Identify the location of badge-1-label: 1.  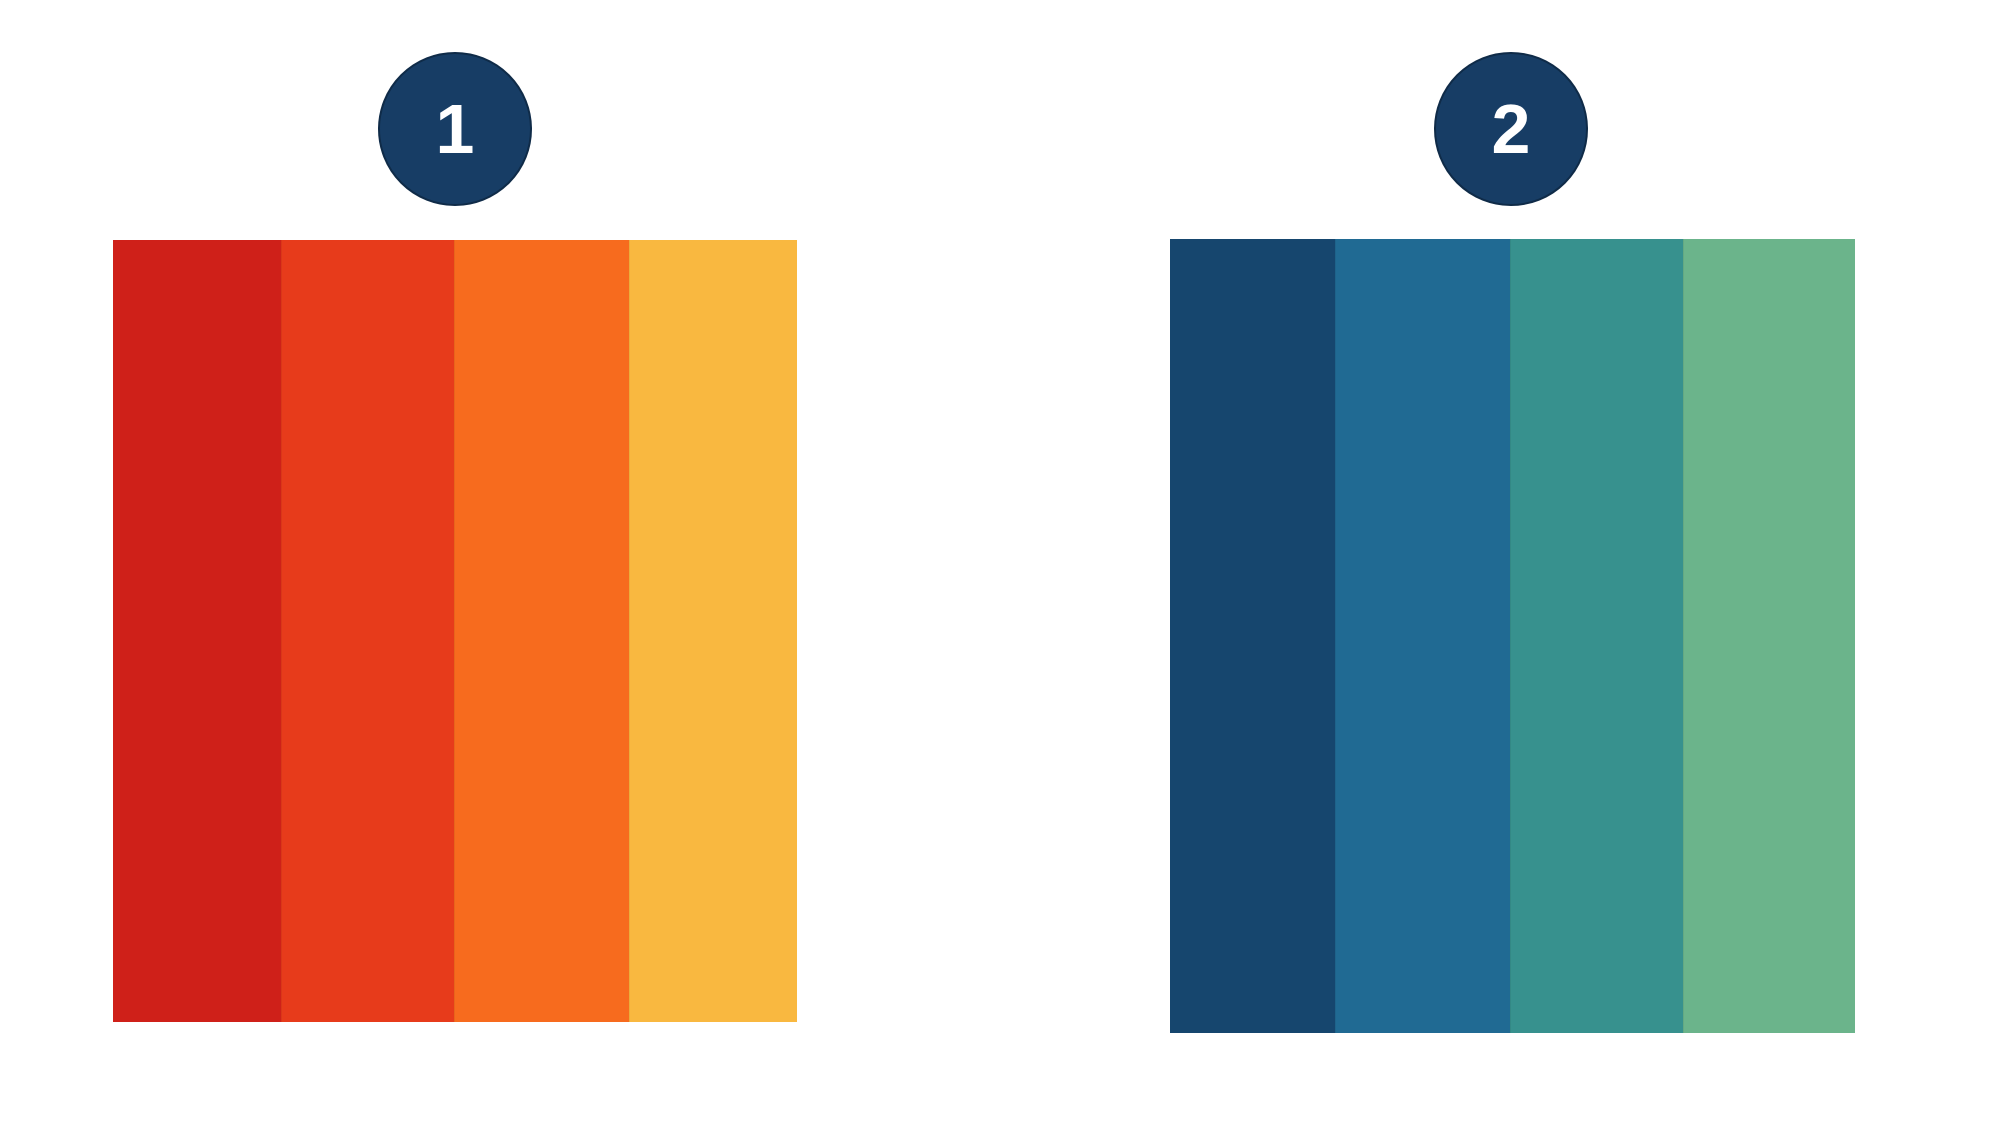
(455, 129).